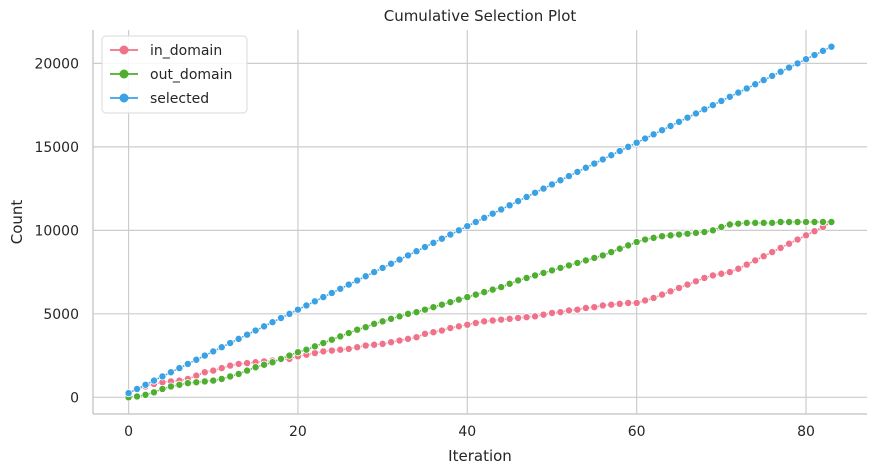  I want to click on y-tick-label: 0, so click(74, 398).